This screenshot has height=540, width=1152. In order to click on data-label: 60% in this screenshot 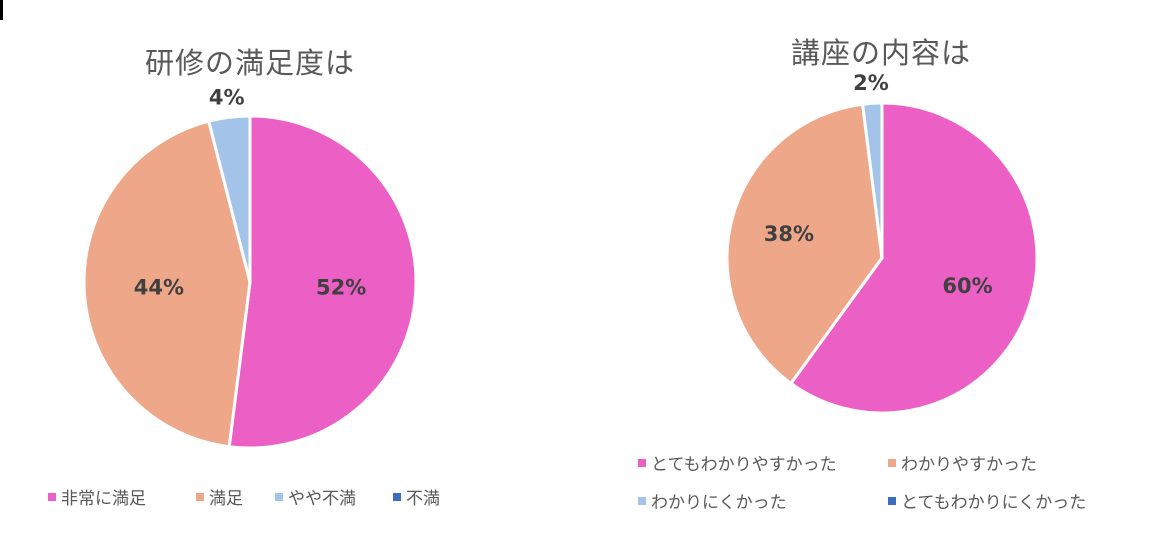, I will do `click(967, 286)`.